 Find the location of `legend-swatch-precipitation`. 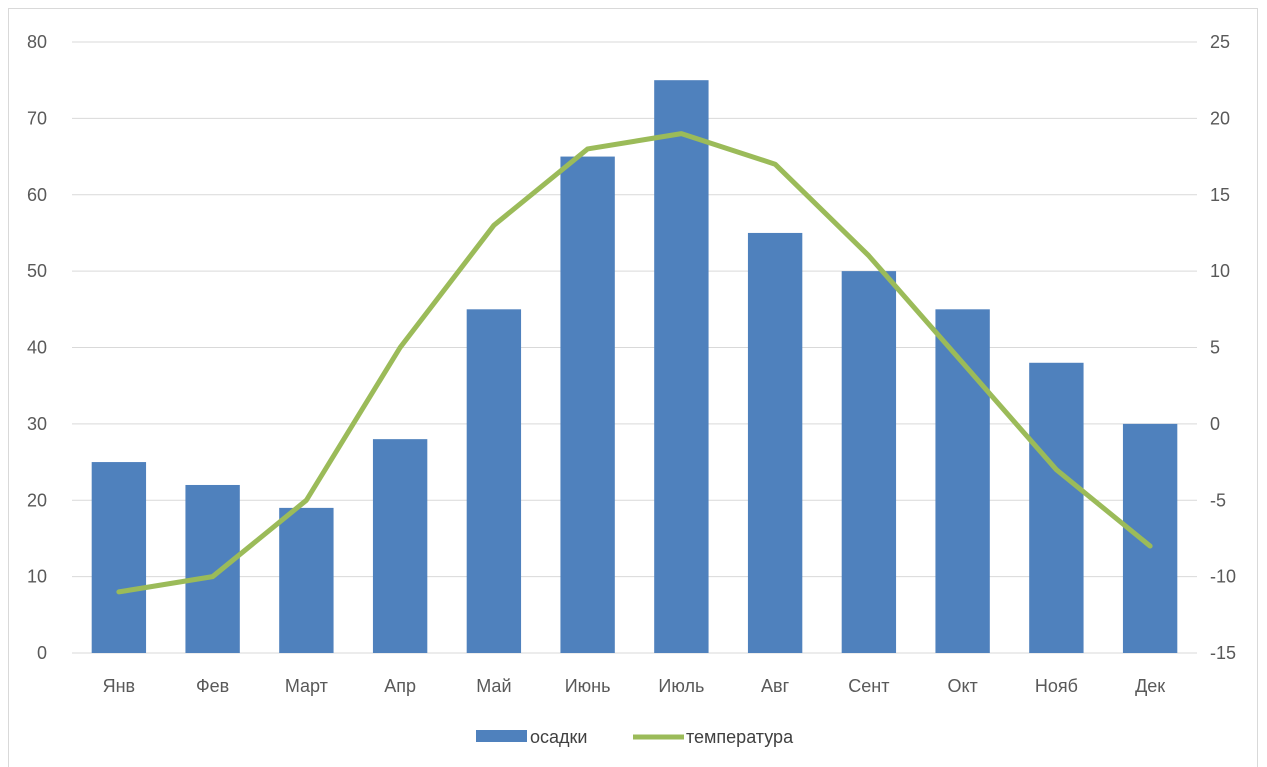

legend-swatch-precipitation is located at coordinates (501, 736).